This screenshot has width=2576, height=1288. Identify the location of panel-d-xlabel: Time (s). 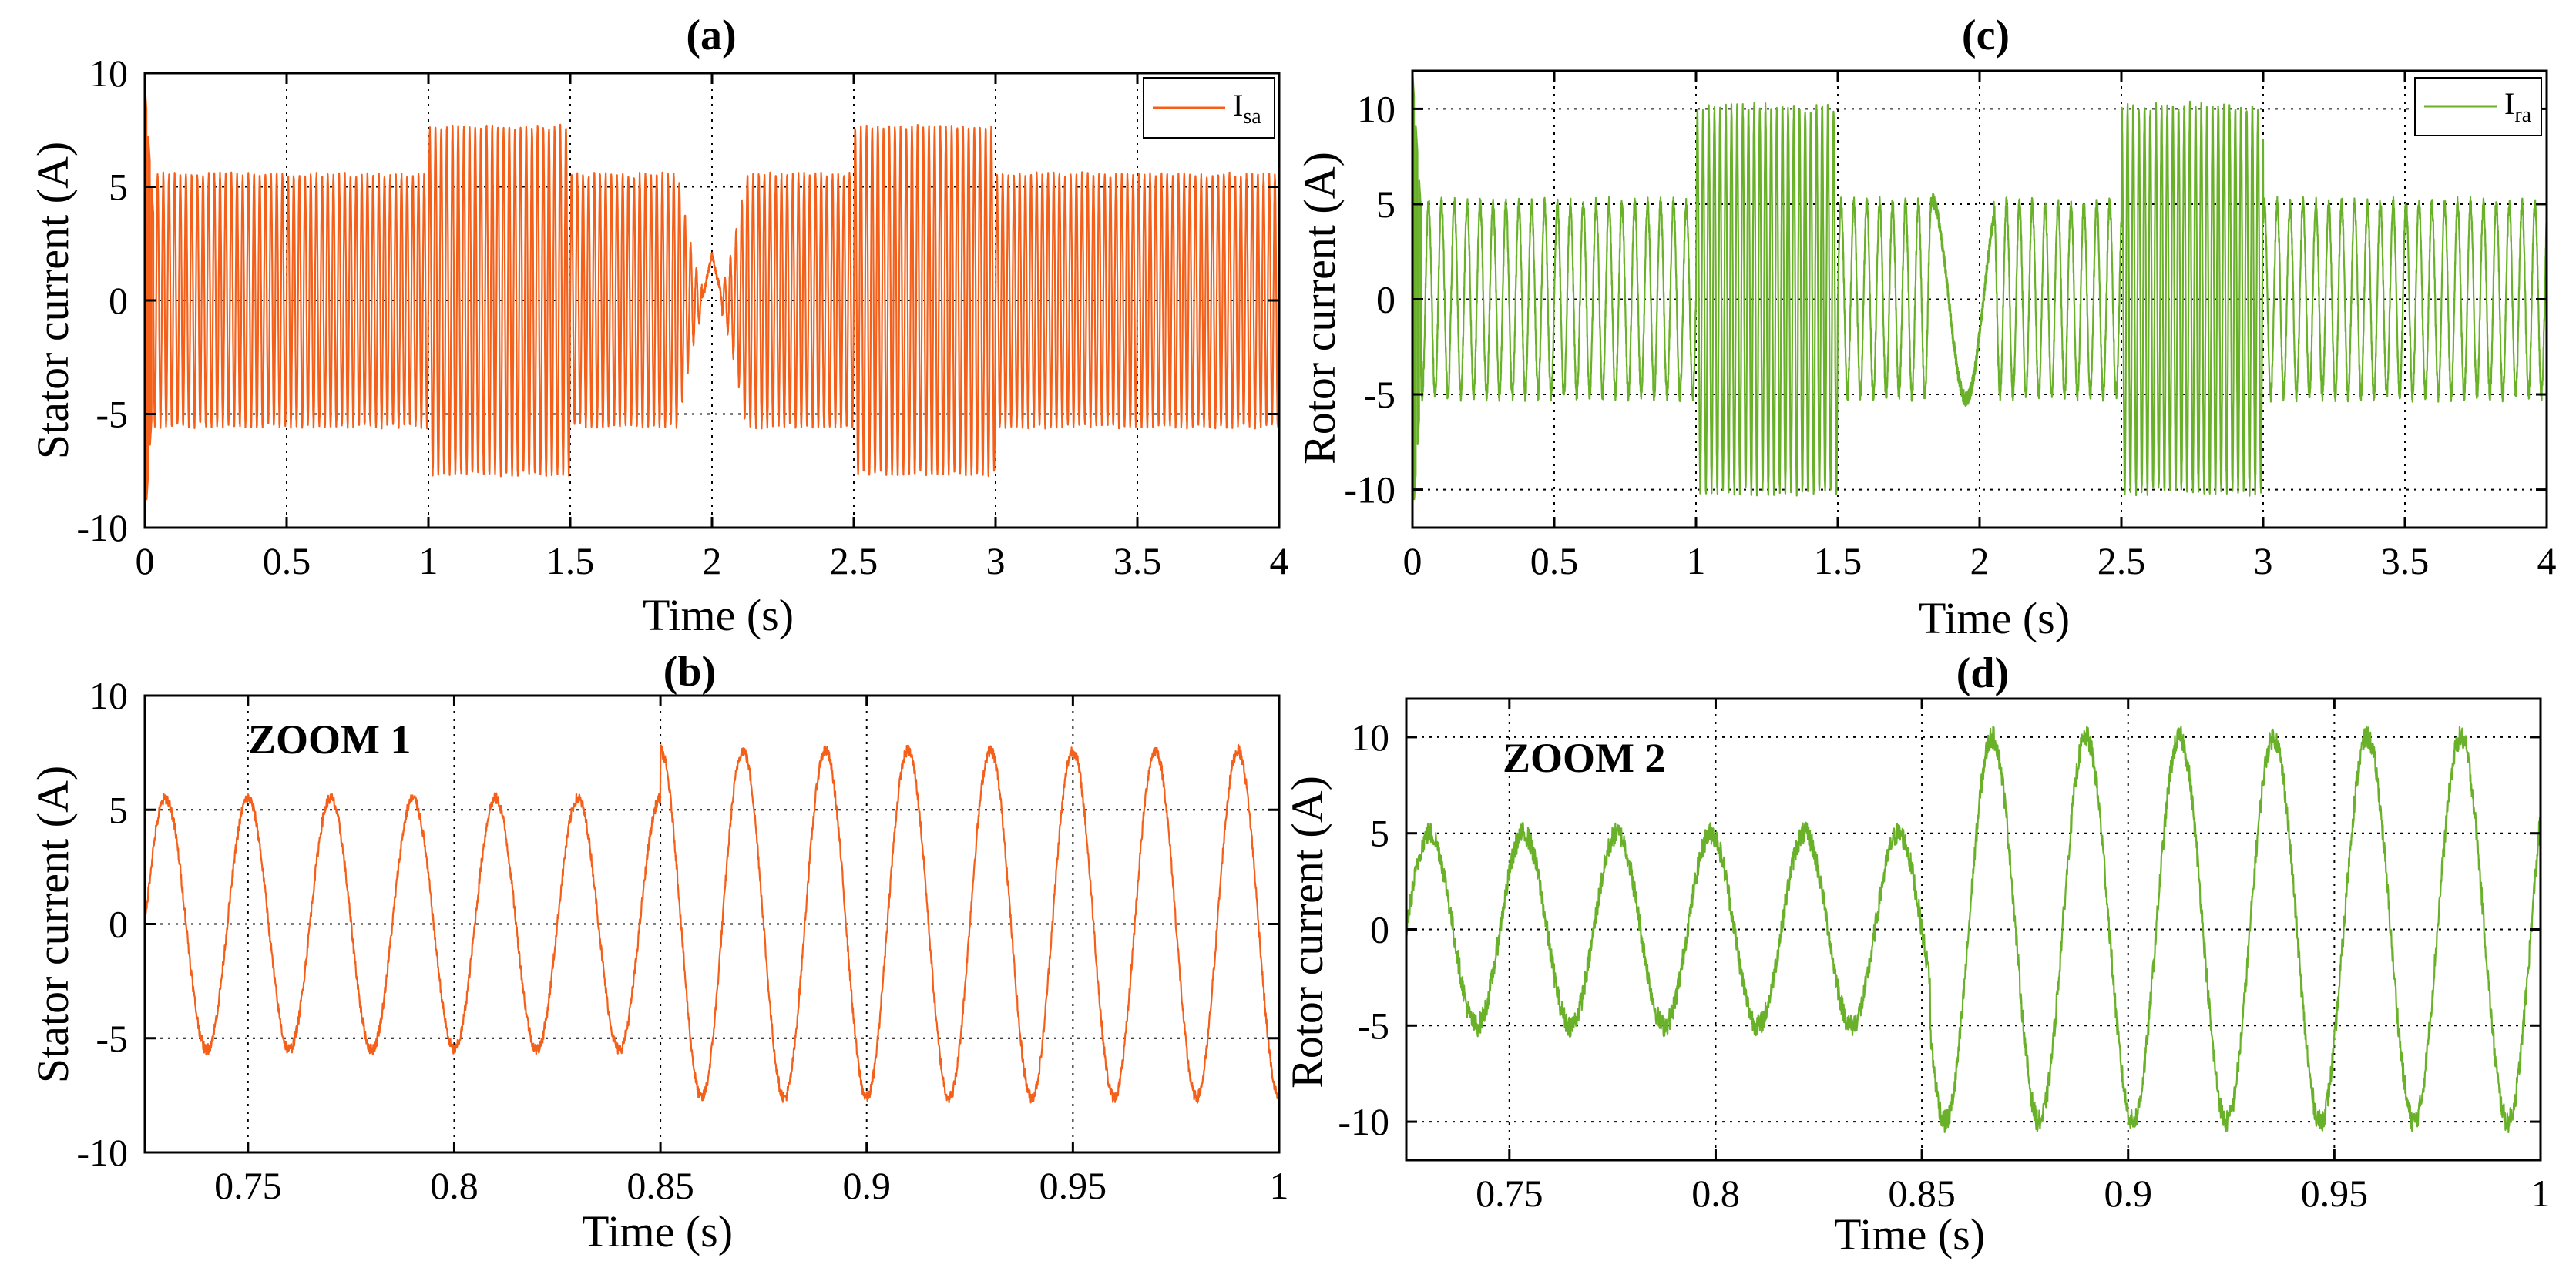
(1909, 1234).